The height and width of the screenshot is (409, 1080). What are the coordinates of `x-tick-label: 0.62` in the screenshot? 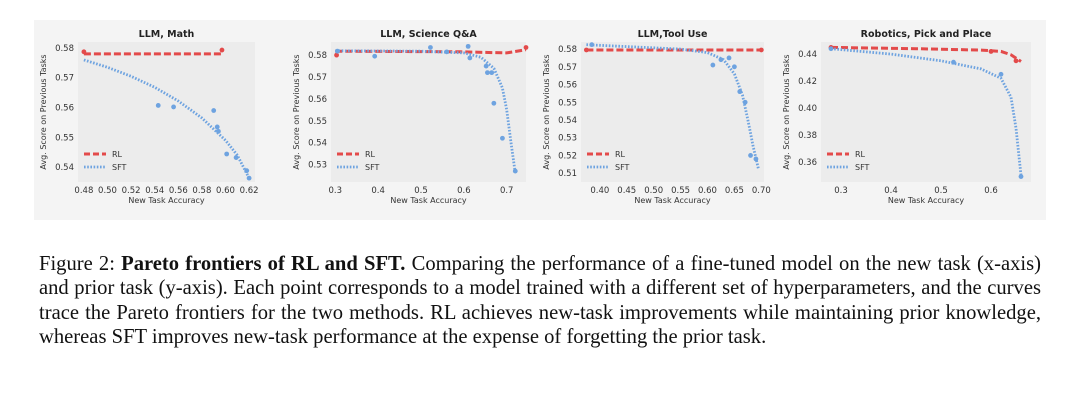 It's located at (249, 191).